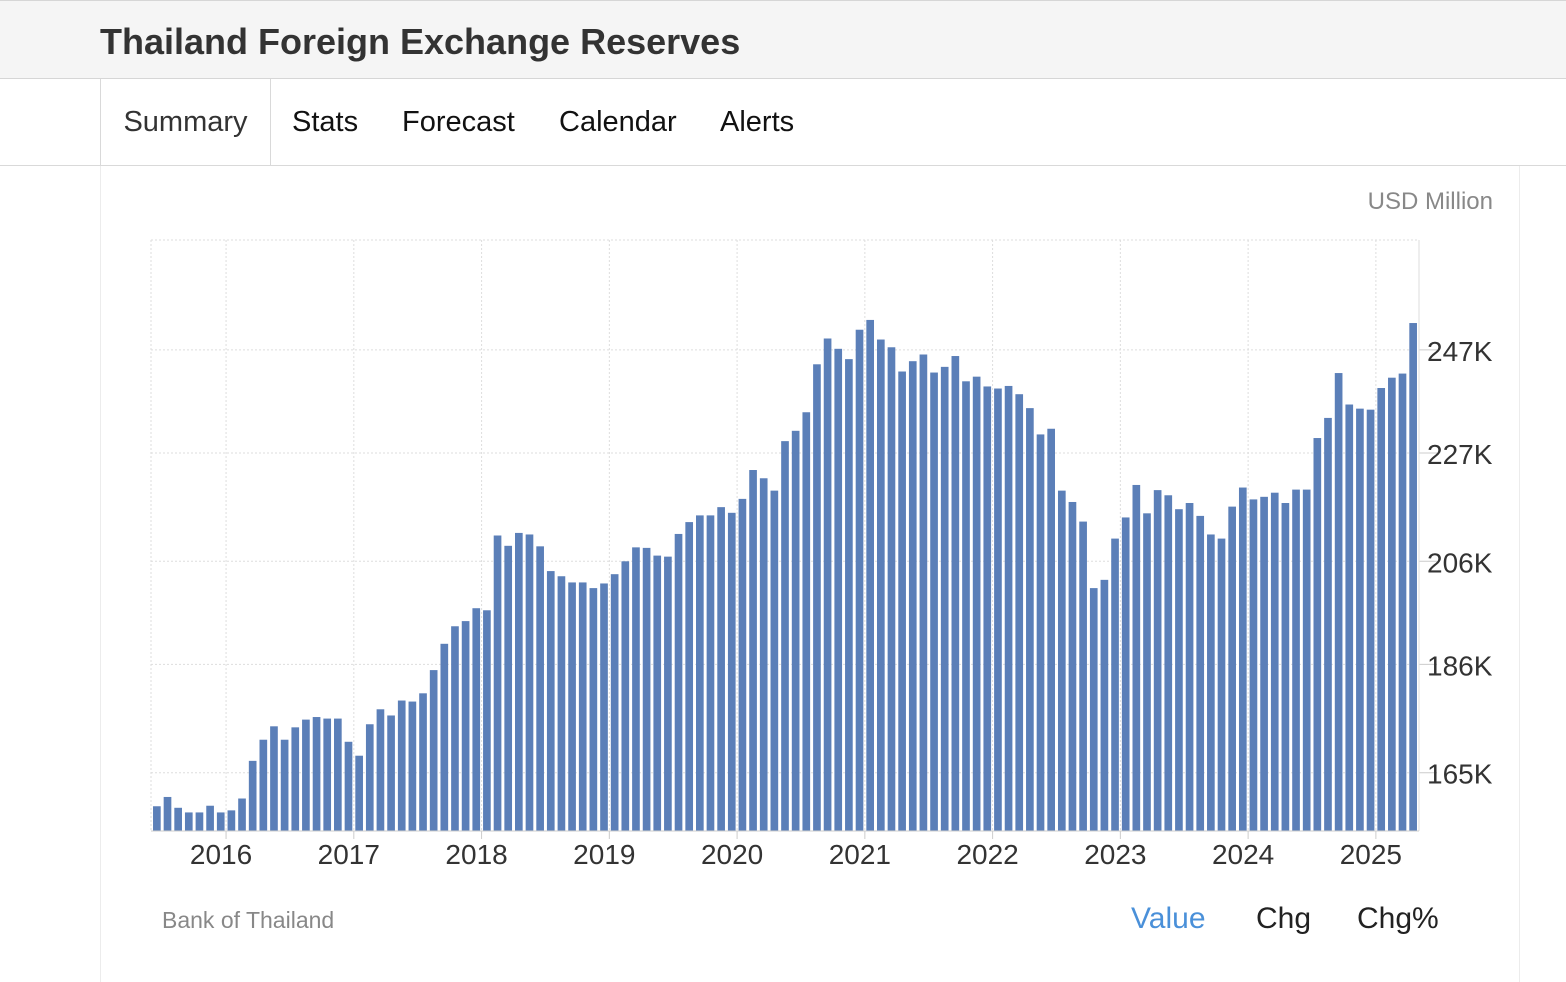 Image resolution: width=1566 pixels, height=982 pixels. I want to click on tab-forecast: Forecast, so click(458, 122).